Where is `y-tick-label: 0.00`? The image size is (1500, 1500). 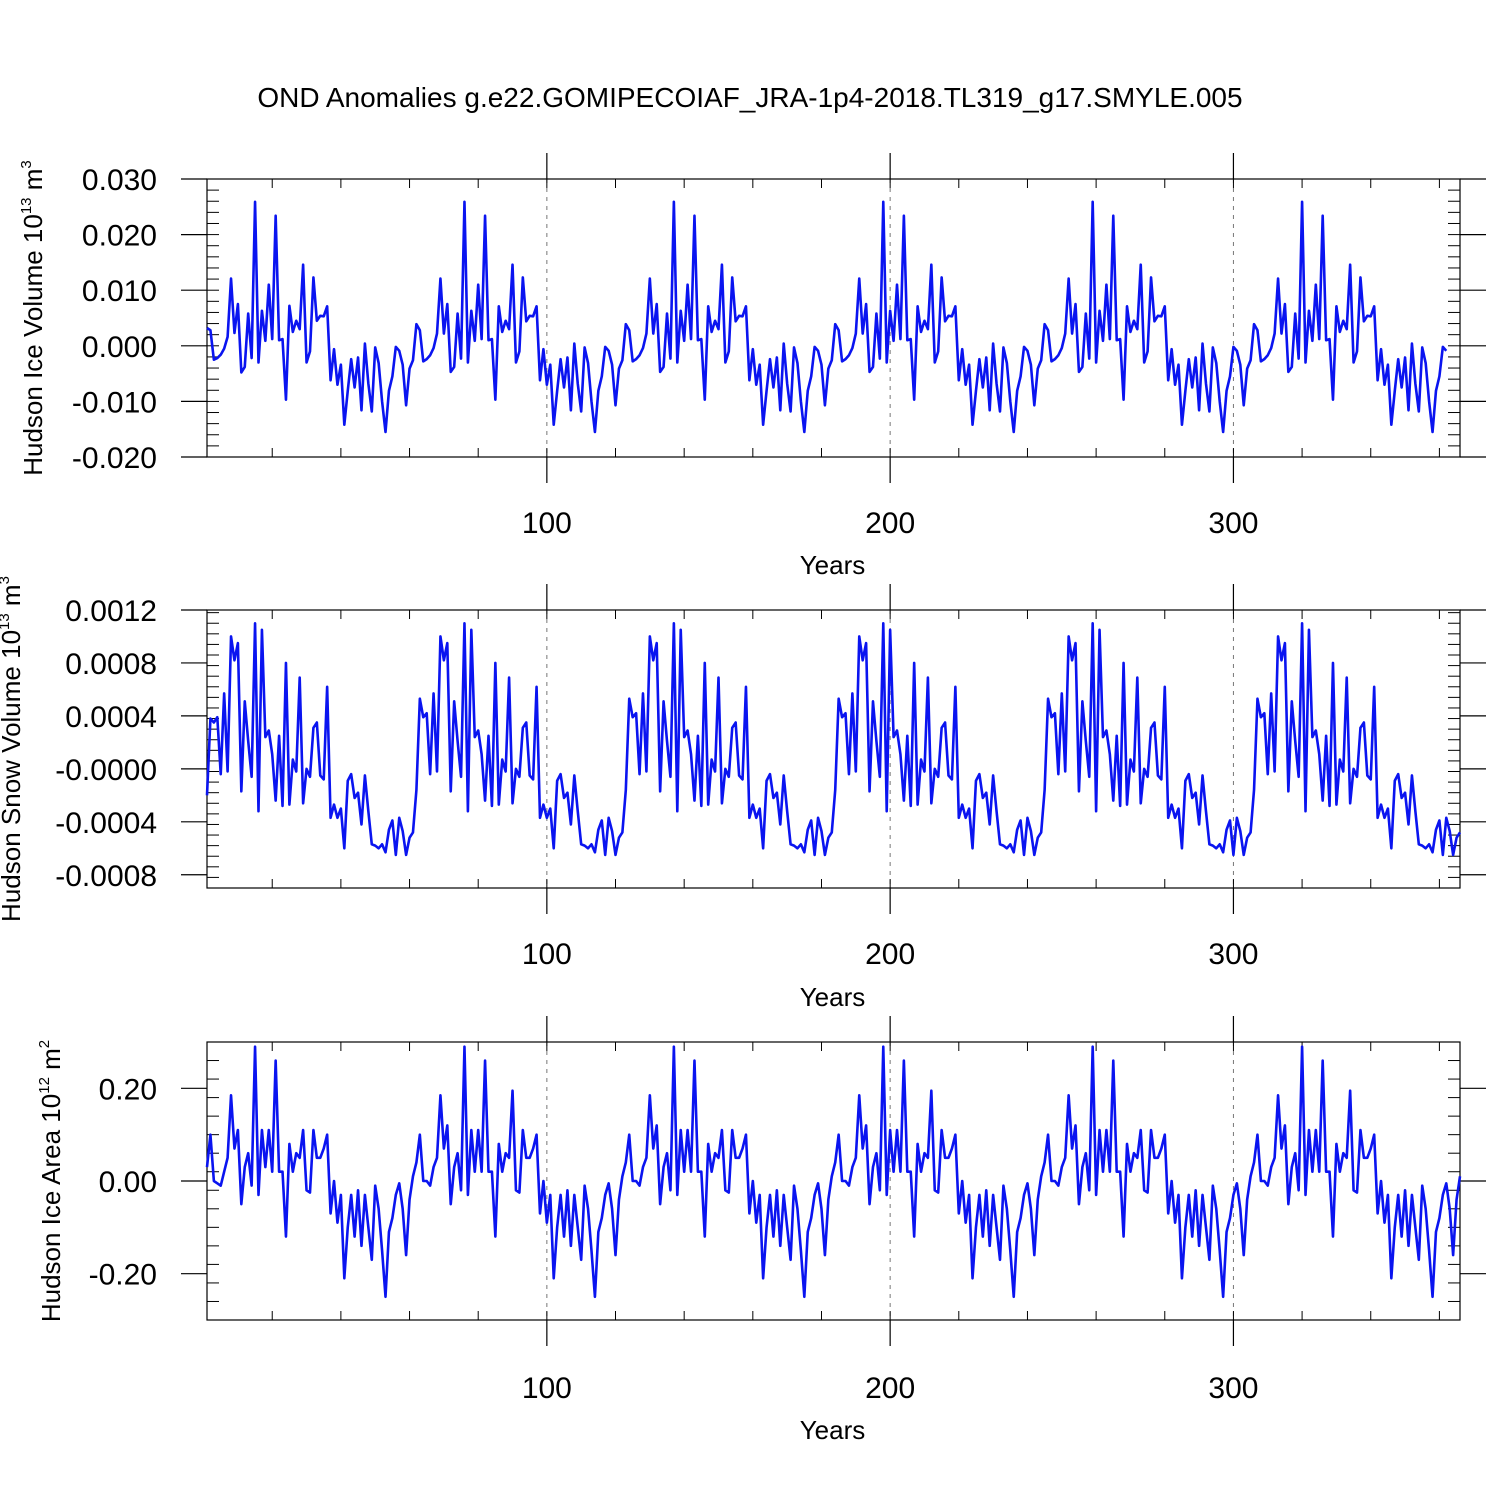 y-tick-label: 0.00 is located at coordinates (128, 1182).